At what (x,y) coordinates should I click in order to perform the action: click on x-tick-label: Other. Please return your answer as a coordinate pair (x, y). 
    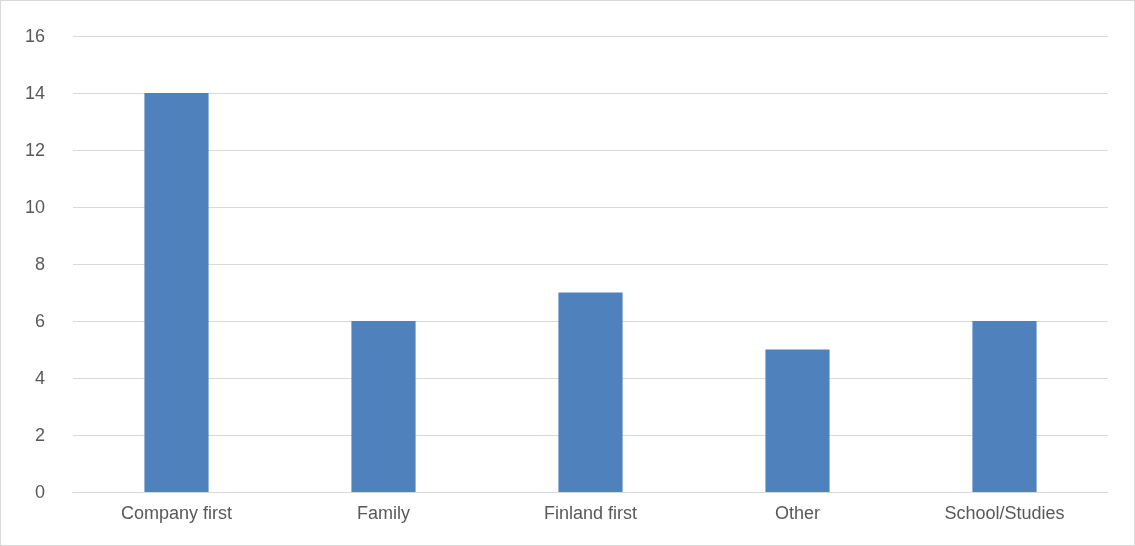
    Looking at the image, I should click on (797, 513).